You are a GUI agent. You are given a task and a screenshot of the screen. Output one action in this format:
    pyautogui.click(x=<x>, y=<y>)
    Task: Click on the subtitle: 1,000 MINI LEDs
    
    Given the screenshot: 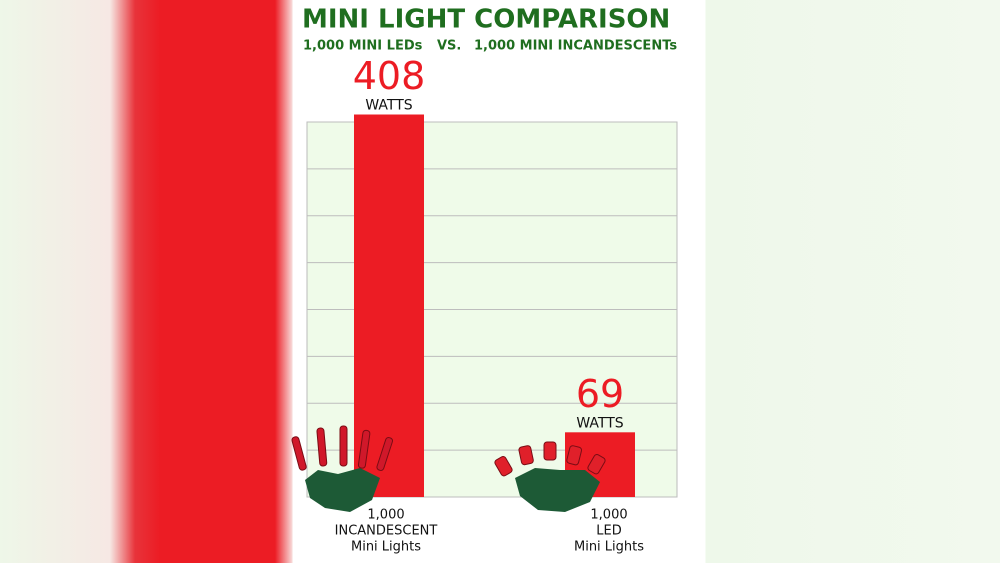 What is the action you would take?
    pyautogui.click(x=363, y=46)
    